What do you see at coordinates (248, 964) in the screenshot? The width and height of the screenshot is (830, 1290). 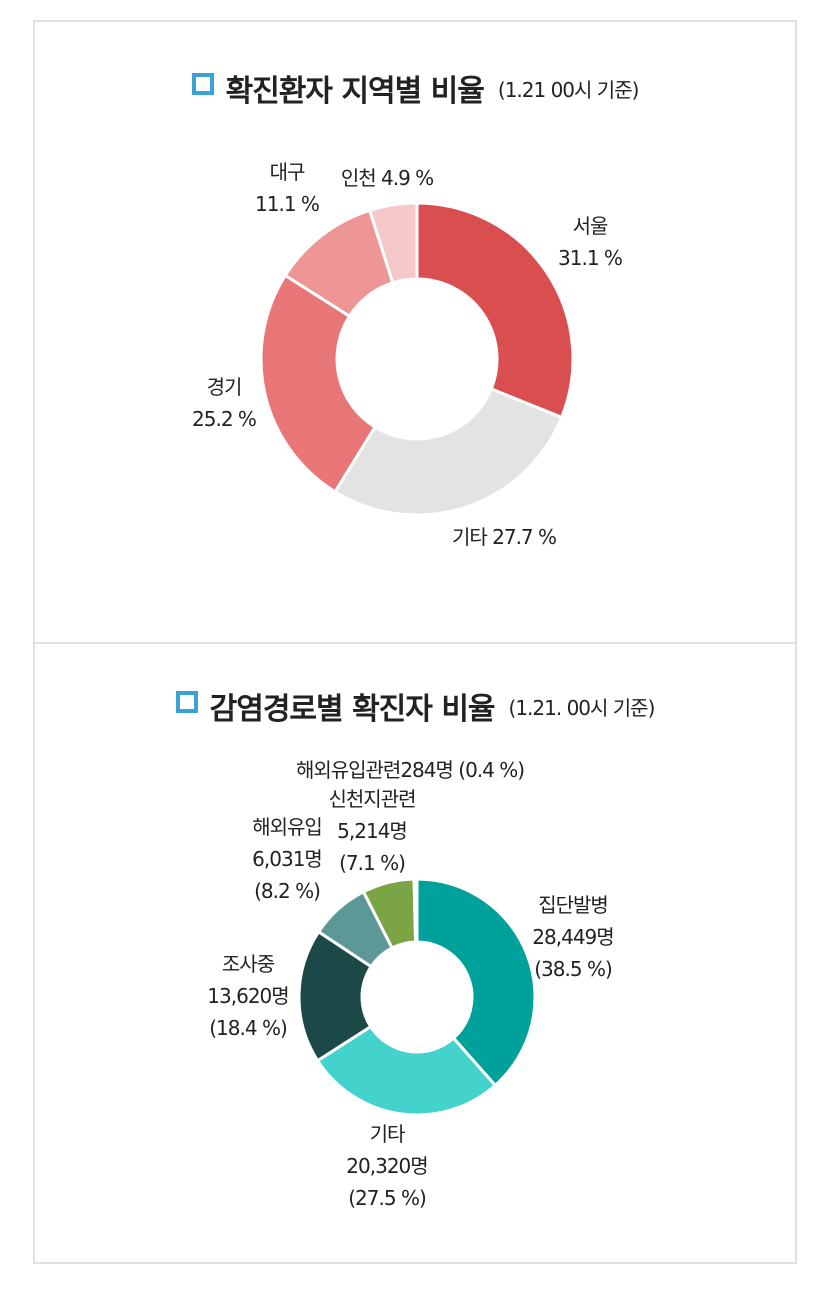 I see `route-label-2-line-0: 조사중` at bounding box center [248, 964].